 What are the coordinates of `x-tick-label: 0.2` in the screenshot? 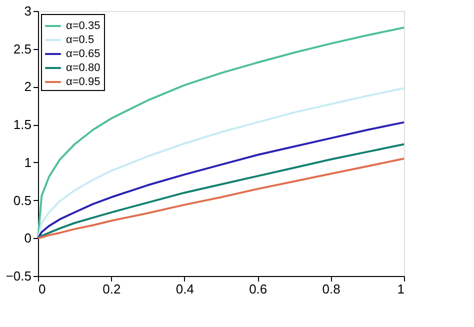 It's located at (111, 289).